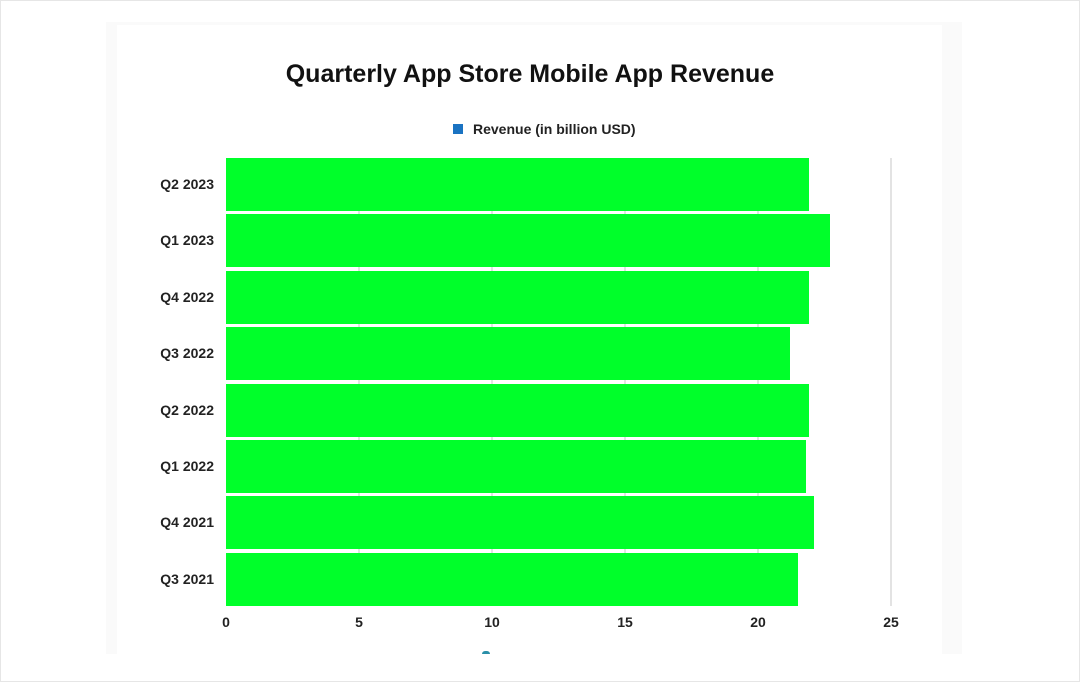 This screenshot has height=682, width=1080. Describe the element at coordinates (187, 522) in the screenshot. I see `y-axis-label: Q4 2021` at that location.